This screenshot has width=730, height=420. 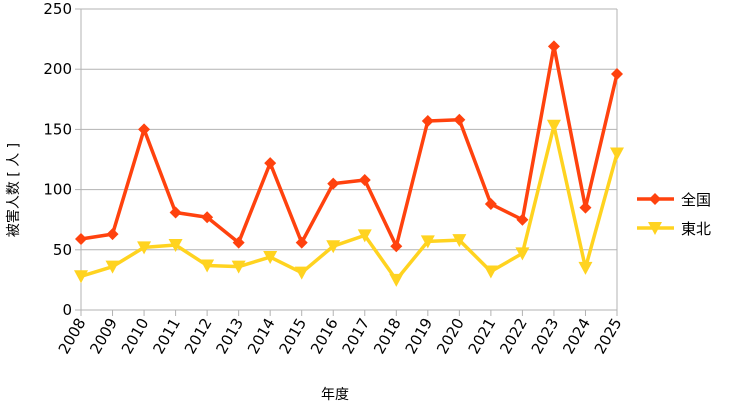 What do you see at coordinates (608, 336) in the screenshot?
I see `x-tick-label: 2025` at bounding box center [608, 336].